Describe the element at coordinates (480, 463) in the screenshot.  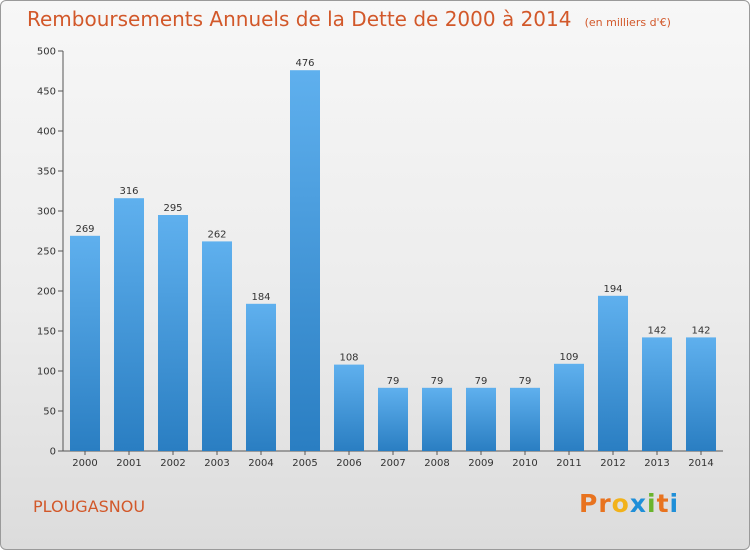
I see `x-tick-label: 2009` at that location.